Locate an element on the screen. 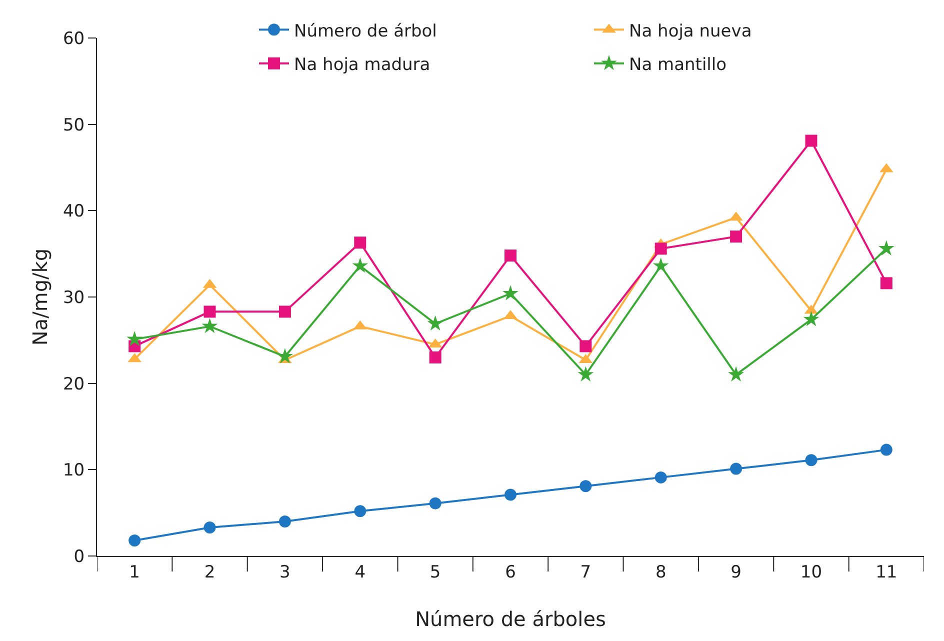 The height and width of the screenshot is (641, 944). y-axis-title: Na/mg/kg is located at coordinates (40, 297).